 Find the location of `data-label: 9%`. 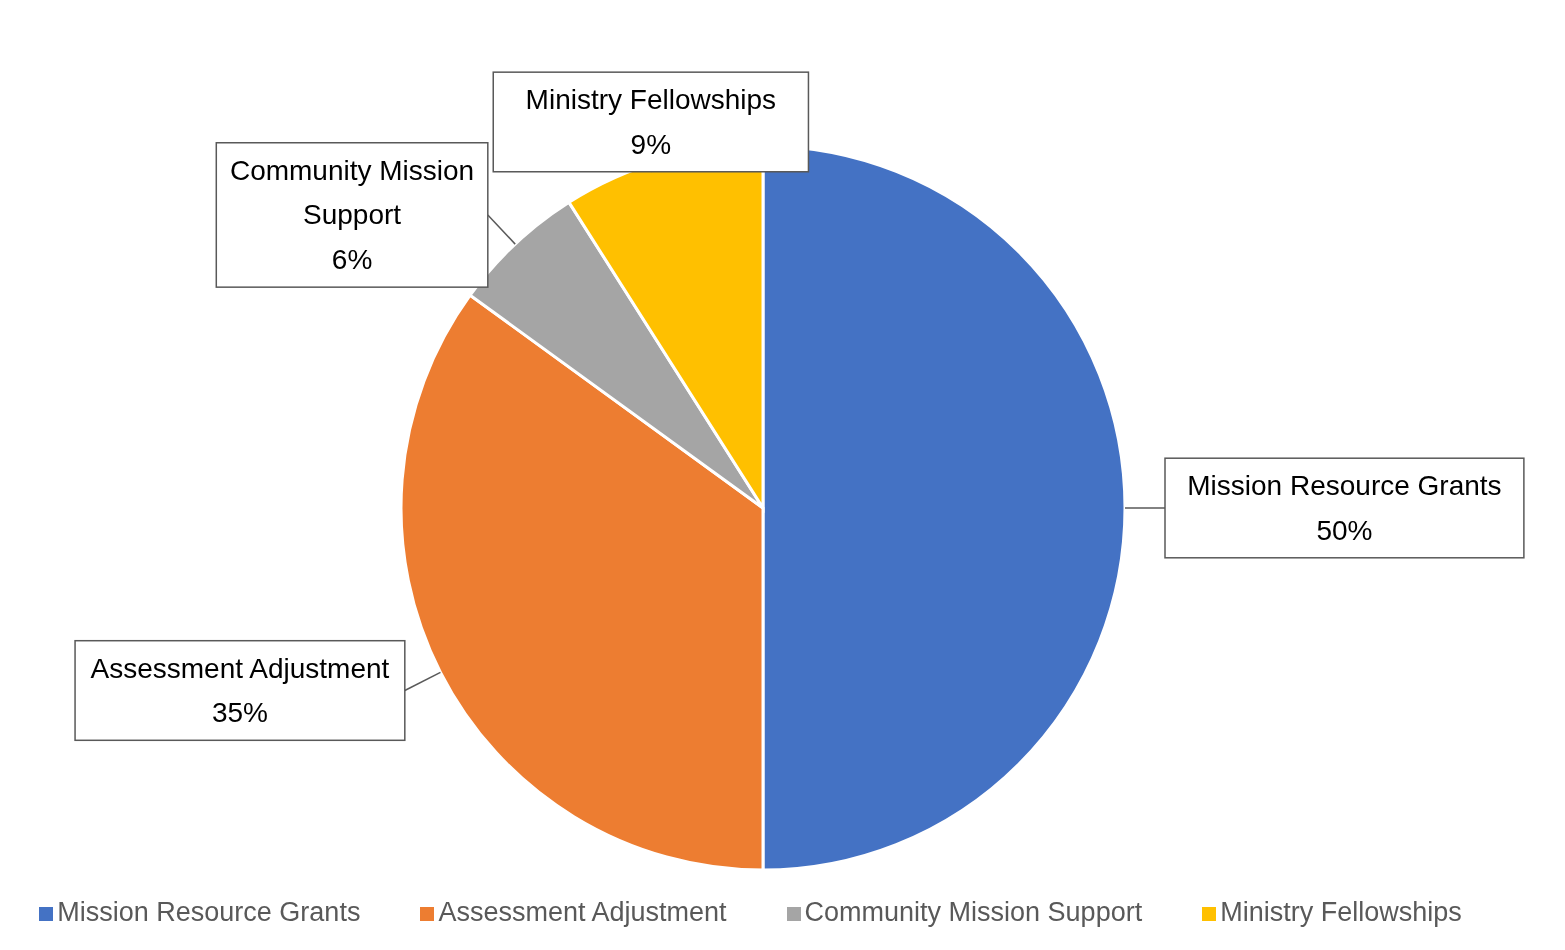

data-label: 9% is located at coordinates (651, 144).